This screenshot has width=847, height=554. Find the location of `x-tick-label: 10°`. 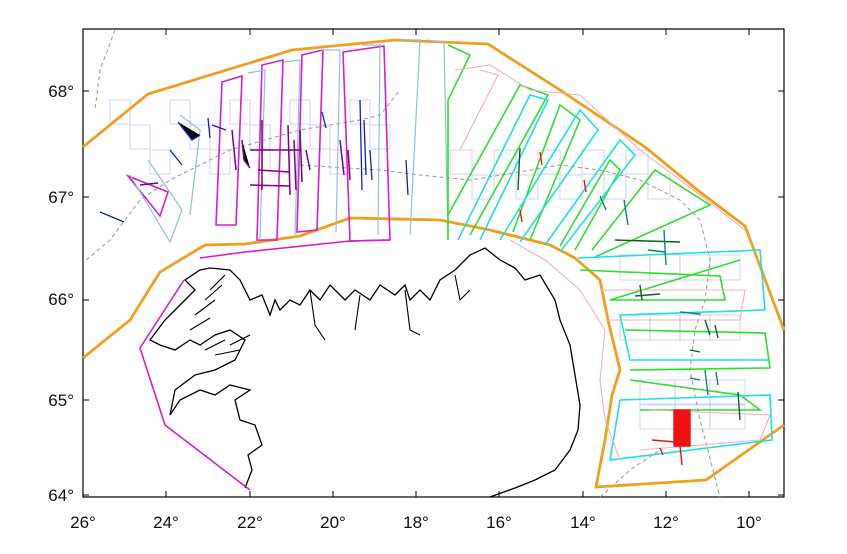

x-tick-label: 10° is located at coordinates (749, 522).